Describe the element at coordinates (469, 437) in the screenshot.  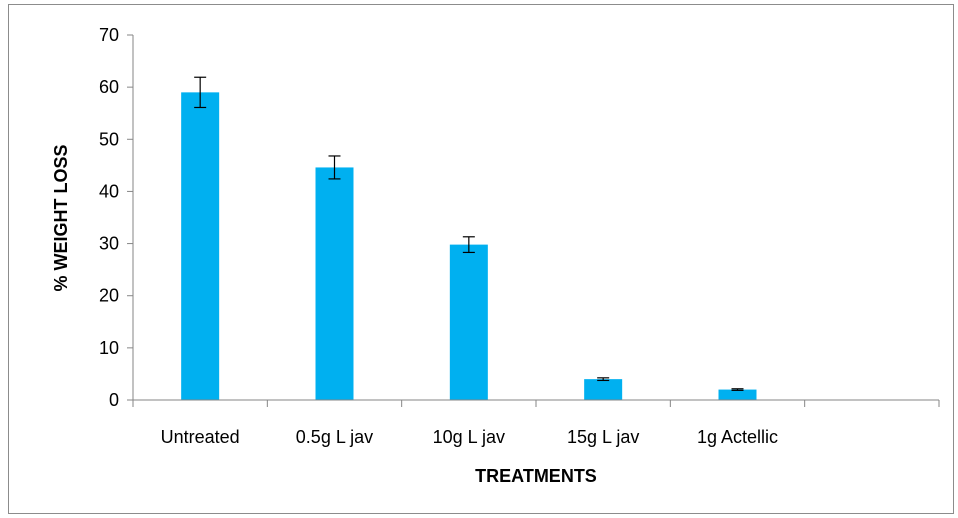
I see `x-tick-label: 10g L jav` at that location.